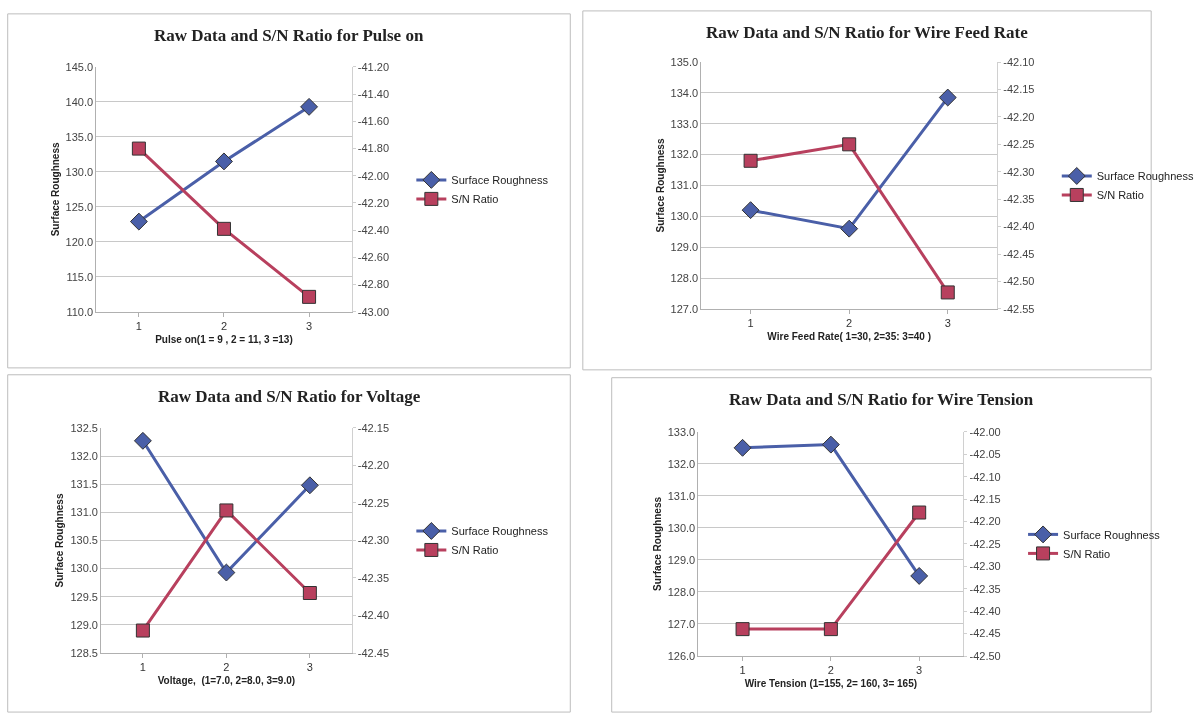 Image resolution: width=1200 pixels, height=722 pixels. Describe the element at coordinates (79, 206) in the screenshot. I see `y-tick-label: 125.0` at that location.